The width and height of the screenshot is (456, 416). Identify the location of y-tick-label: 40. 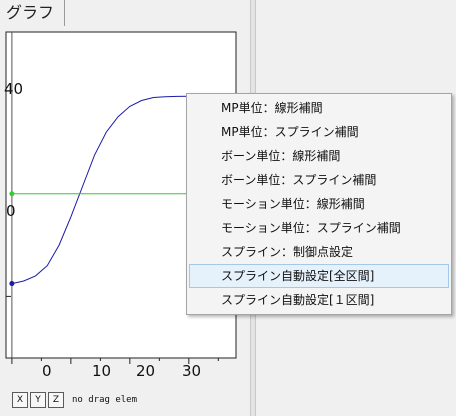
(14, 89).